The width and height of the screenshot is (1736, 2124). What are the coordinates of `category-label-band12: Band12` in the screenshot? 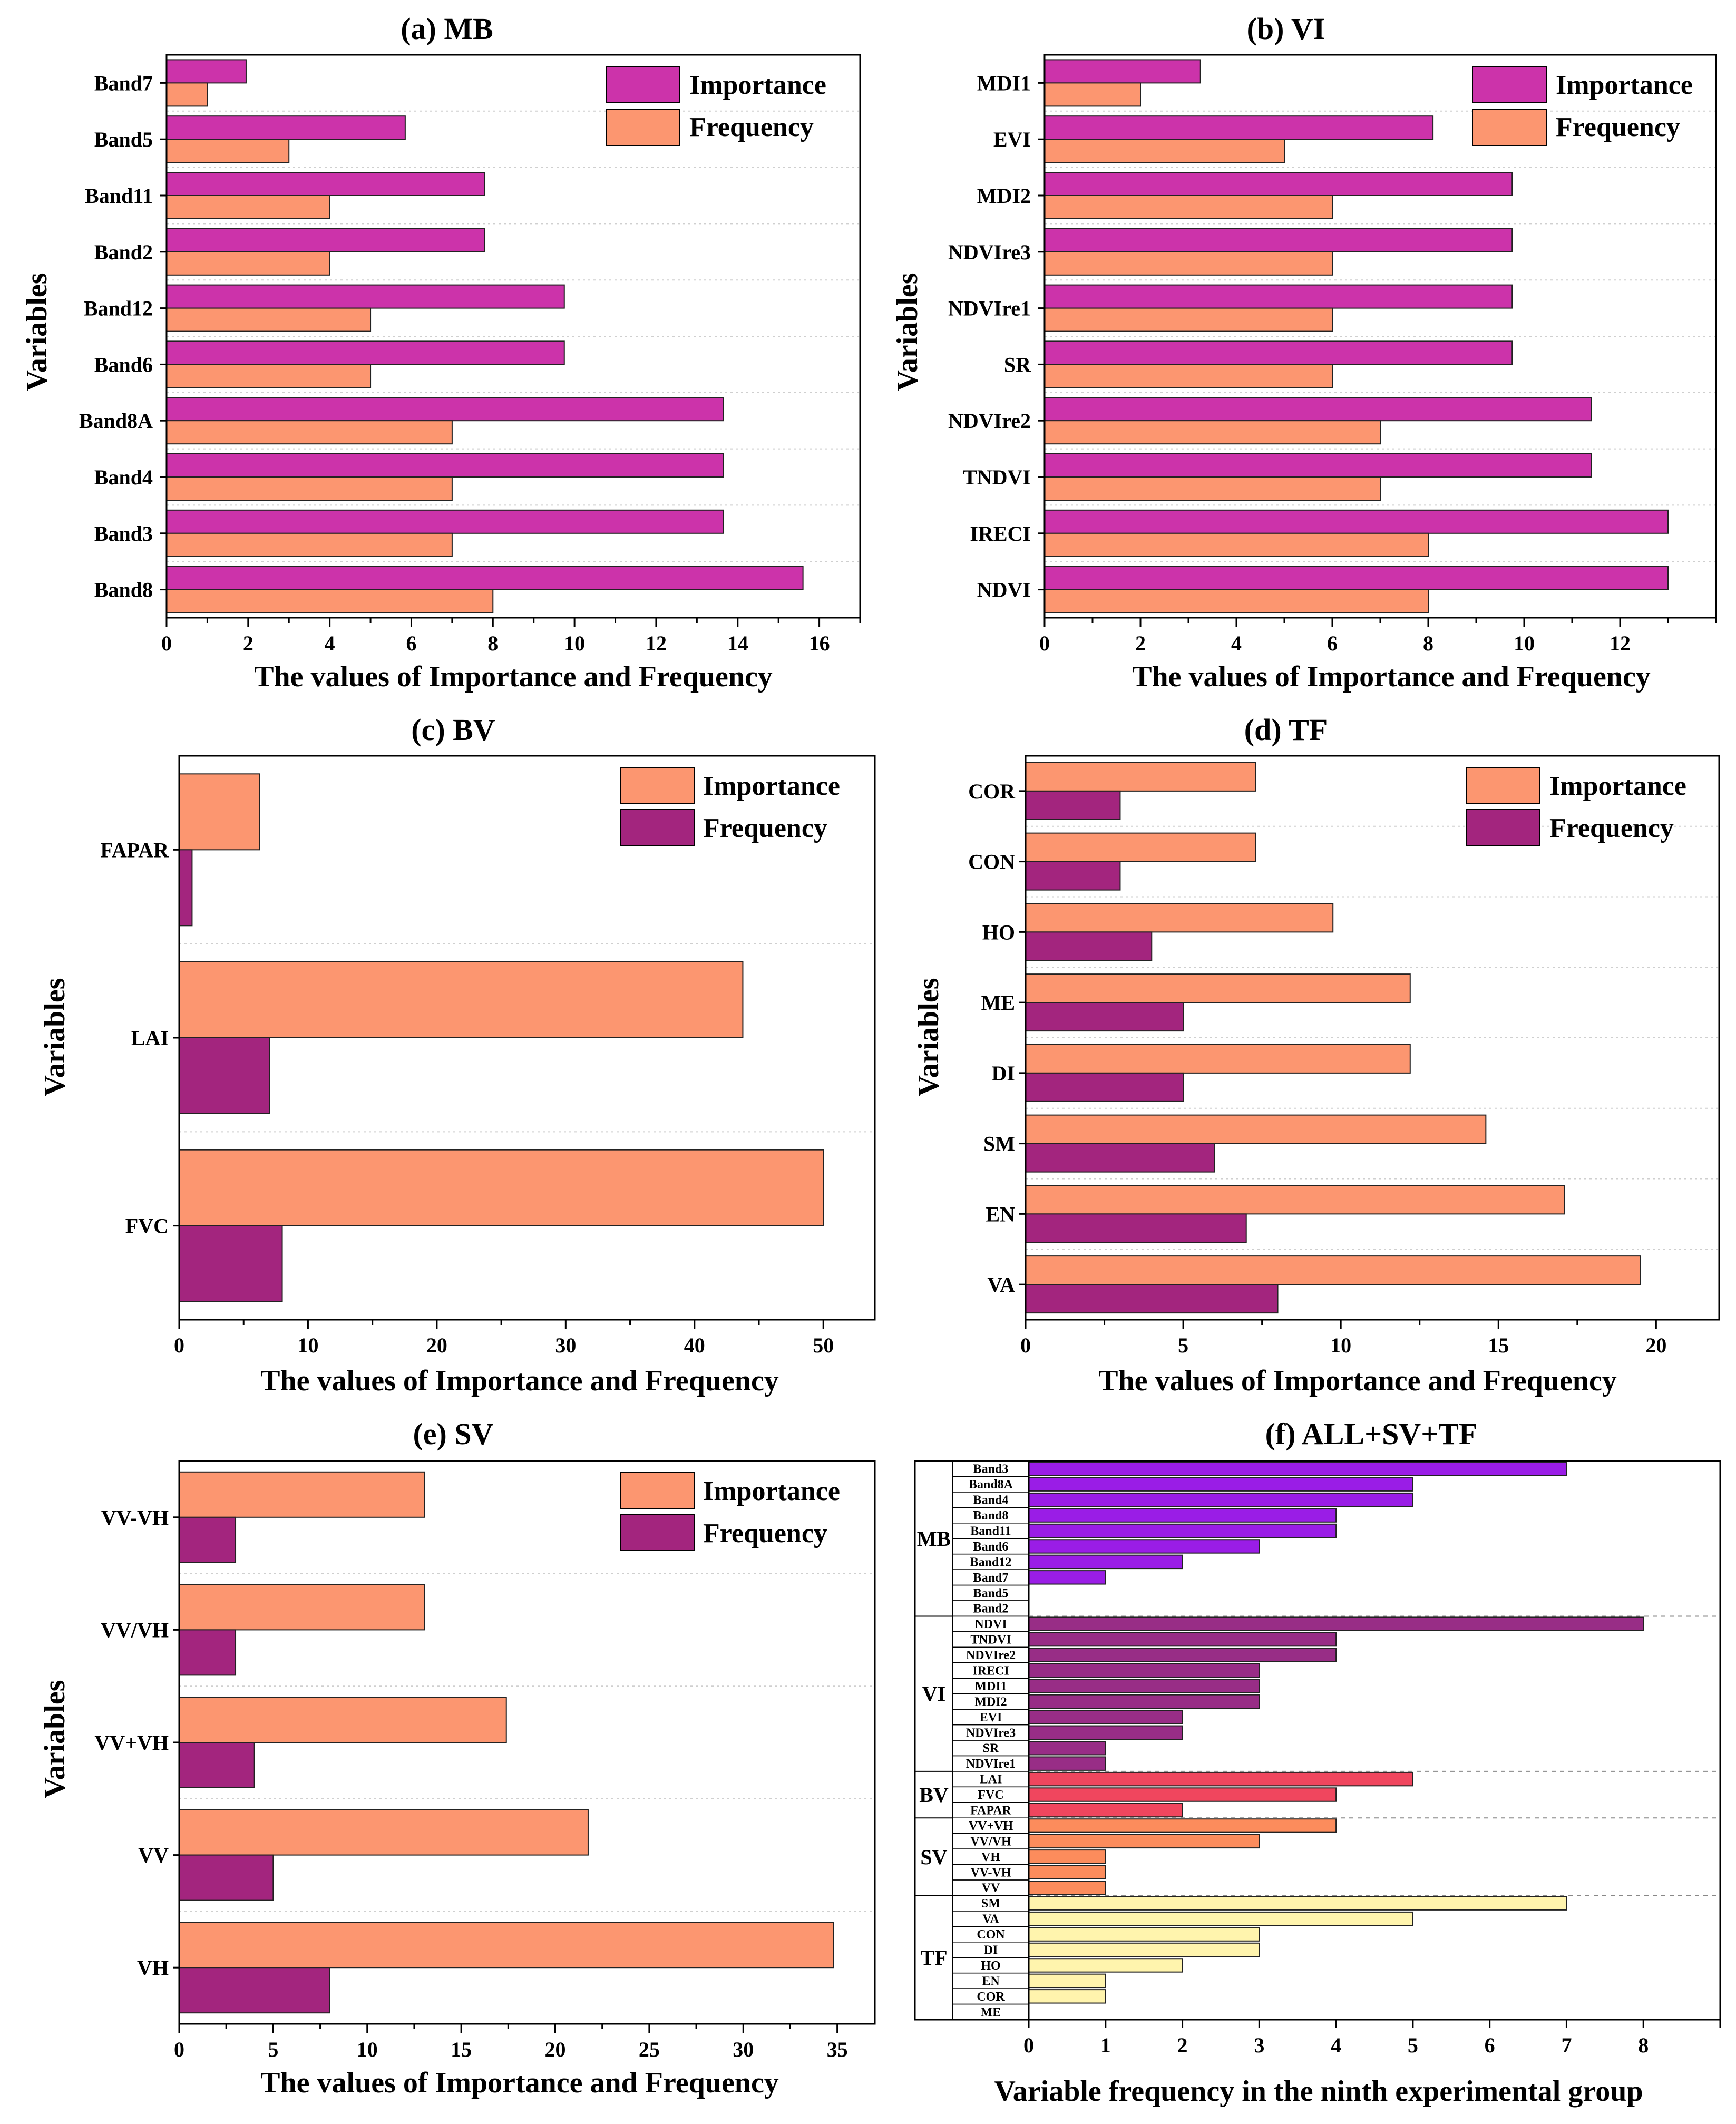 It's located at (991, 1562).